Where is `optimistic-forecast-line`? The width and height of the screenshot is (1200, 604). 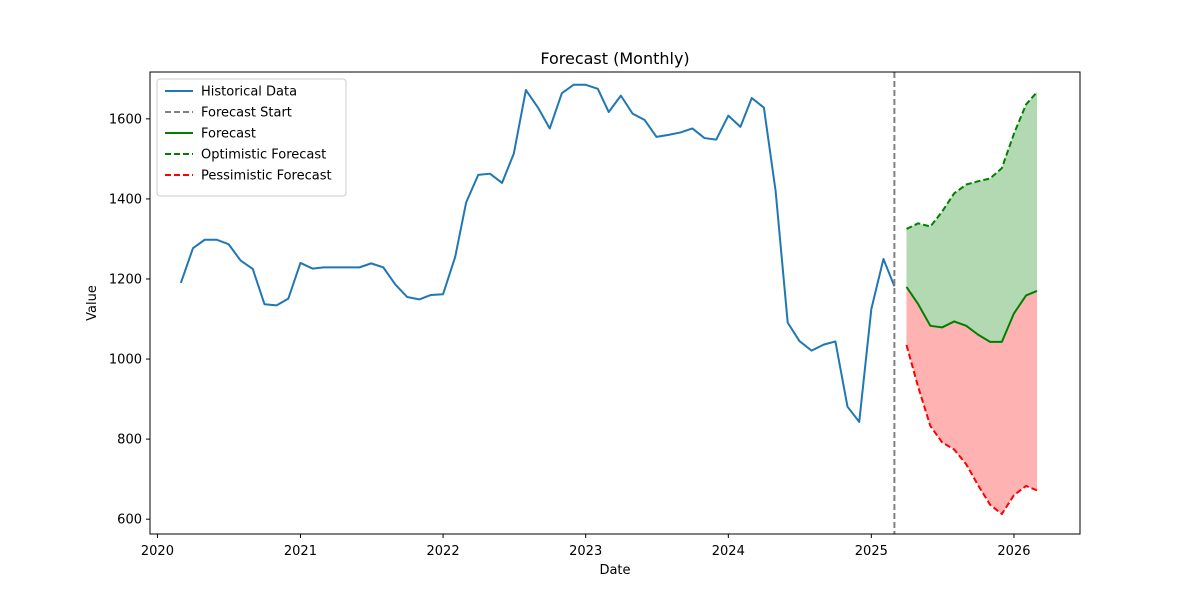
optimistic-forecast-line is located at coordinates (972, 160).